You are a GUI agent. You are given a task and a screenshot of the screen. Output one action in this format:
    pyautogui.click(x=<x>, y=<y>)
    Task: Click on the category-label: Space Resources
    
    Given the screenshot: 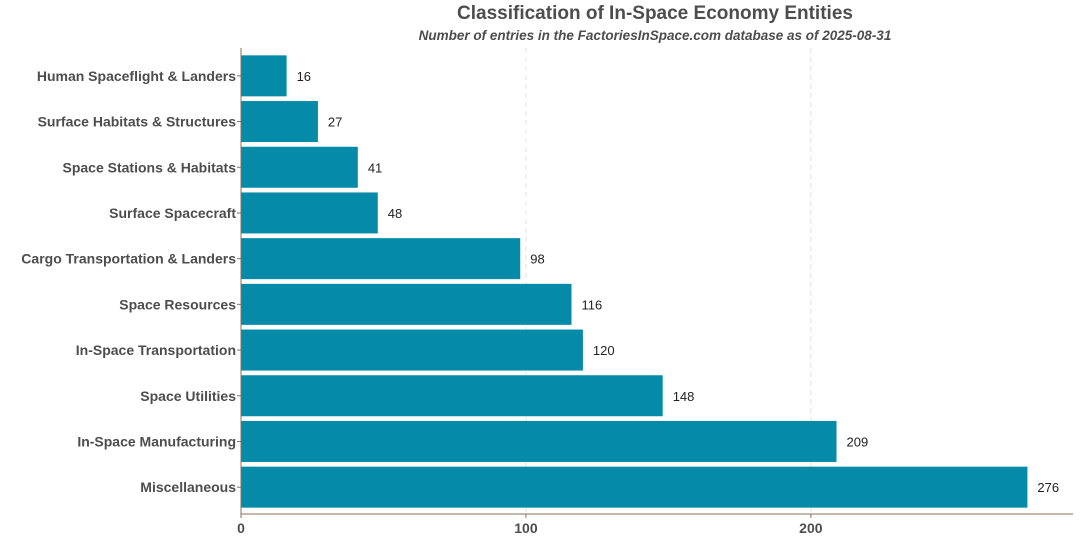 What is the action you would take?
    pyautogui.click(x=177, y=304)
    